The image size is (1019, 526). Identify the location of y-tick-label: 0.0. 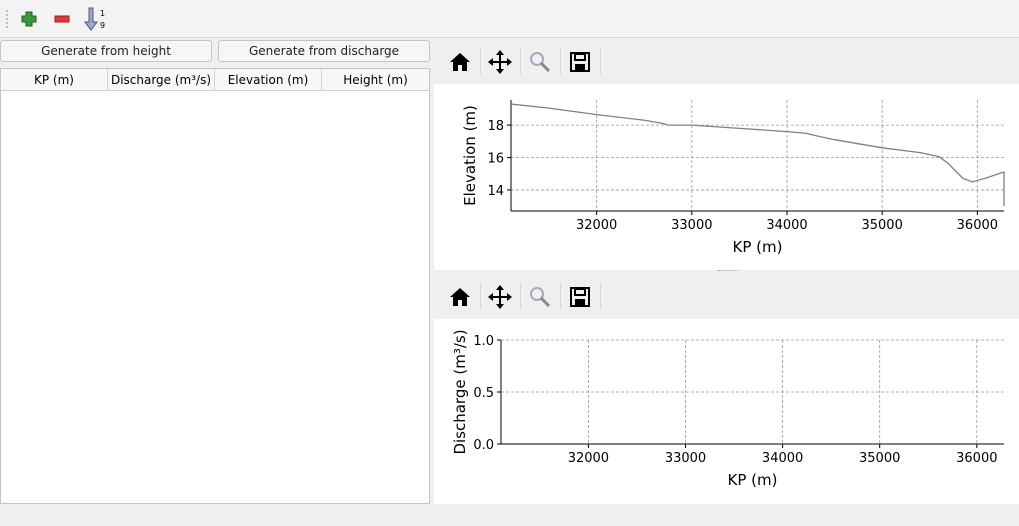
(483, 445).